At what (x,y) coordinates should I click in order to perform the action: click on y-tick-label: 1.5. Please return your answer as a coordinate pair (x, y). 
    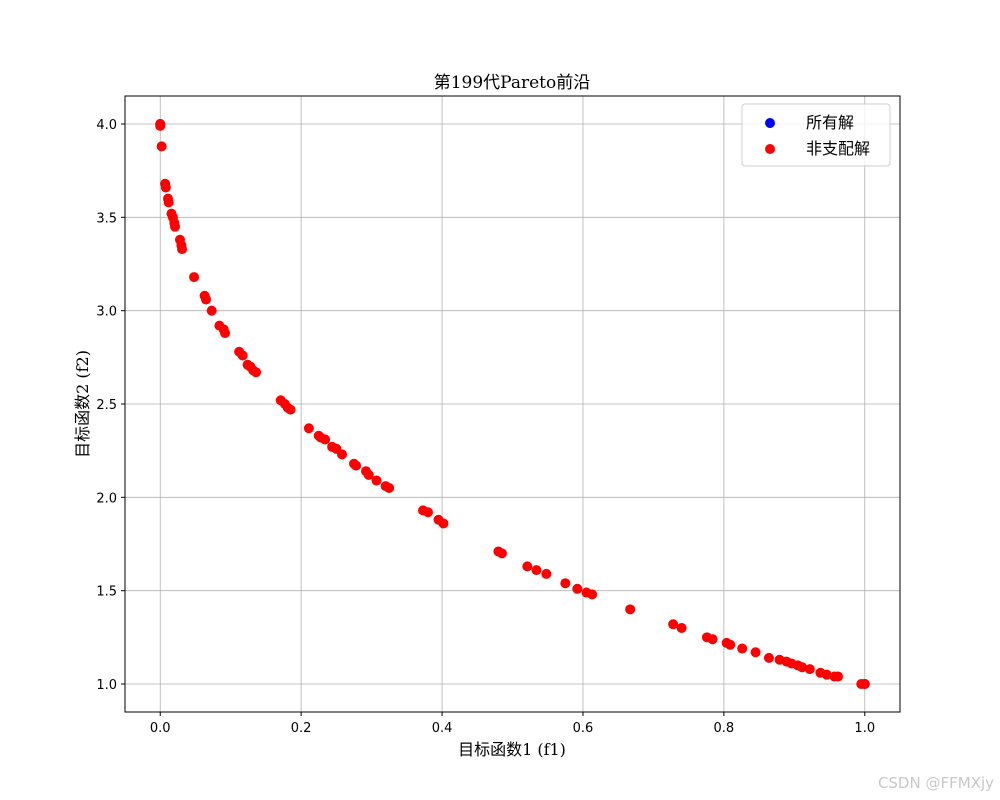
    Looking at the image, I should click on (106, 592).